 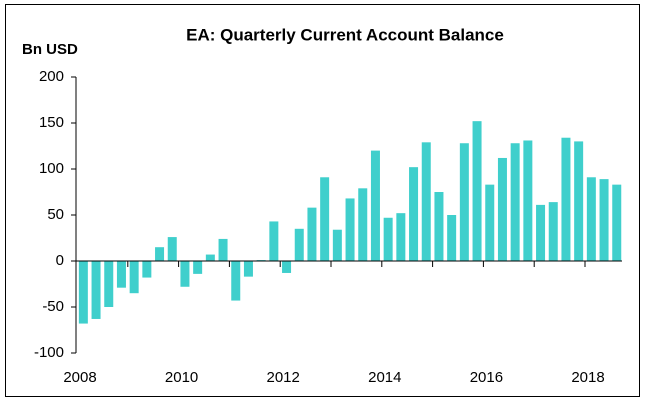 I want to click on y-tick-label: 50, so click(x=55, y=214).